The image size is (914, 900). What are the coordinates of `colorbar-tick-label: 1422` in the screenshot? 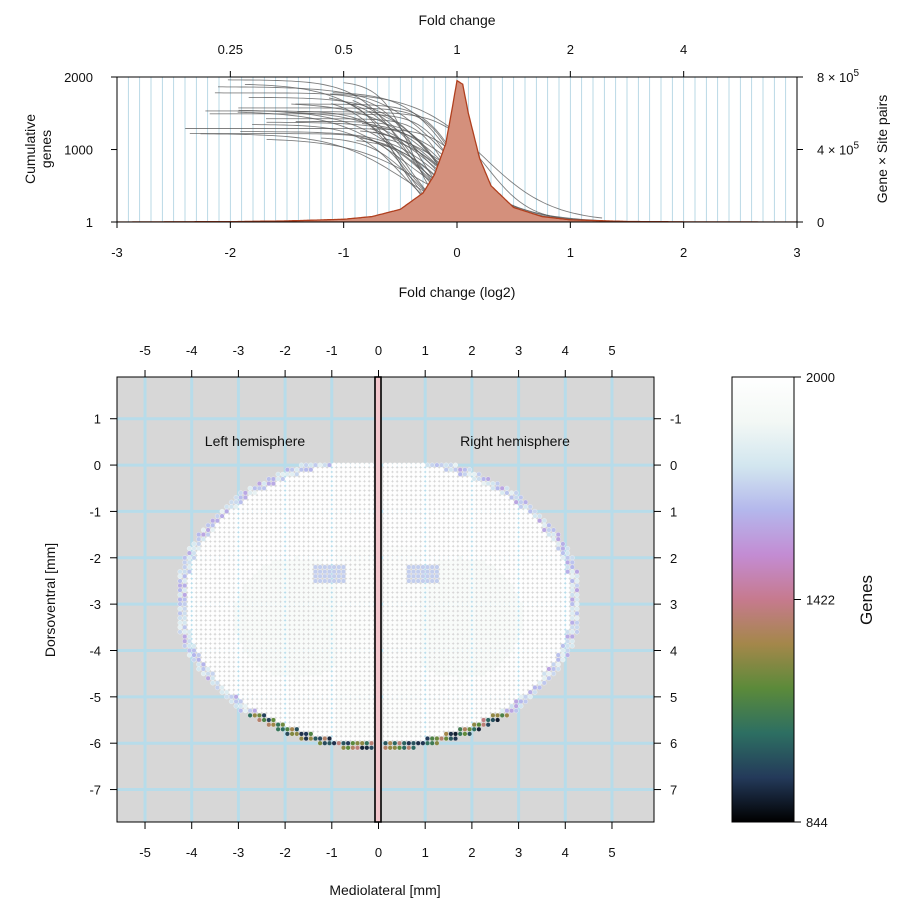 It's located at (820, 600).